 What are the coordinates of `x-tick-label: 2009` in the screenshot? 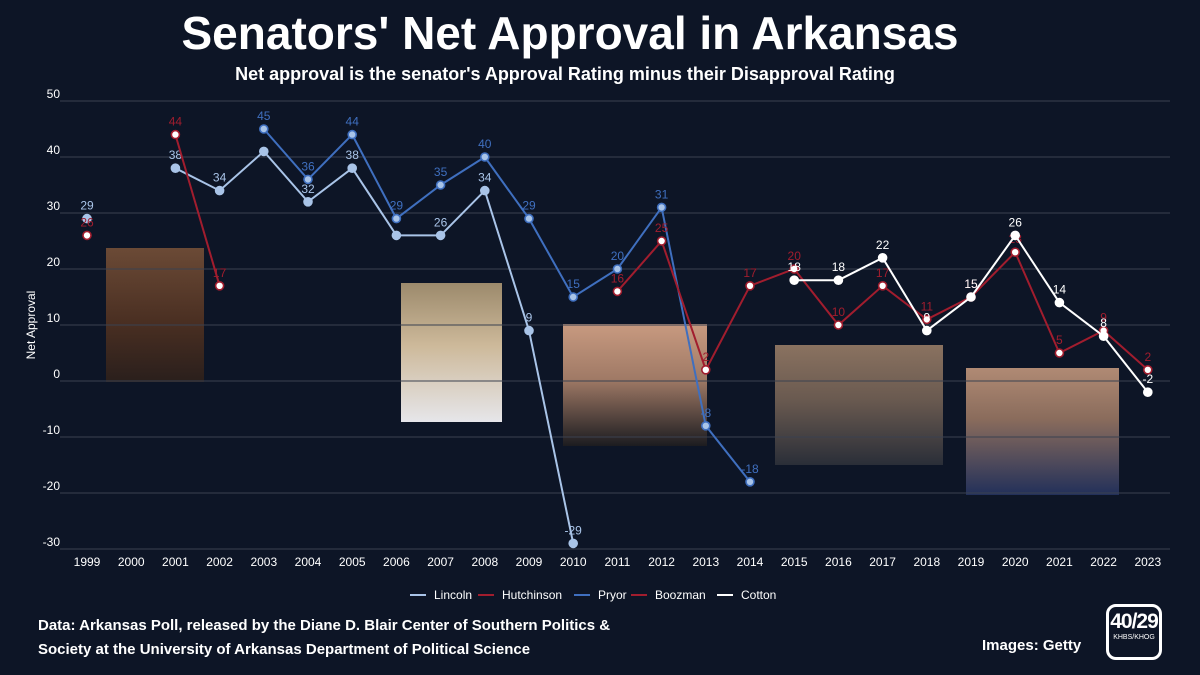 It's located at (529, 562).